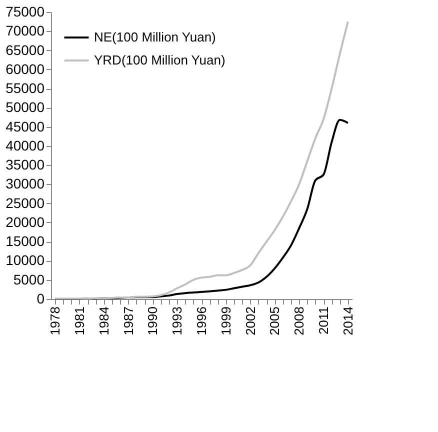  Describe the element at coordinates (25, 88) in the screenshot. I see `y-tick-label: 55000` at that location.